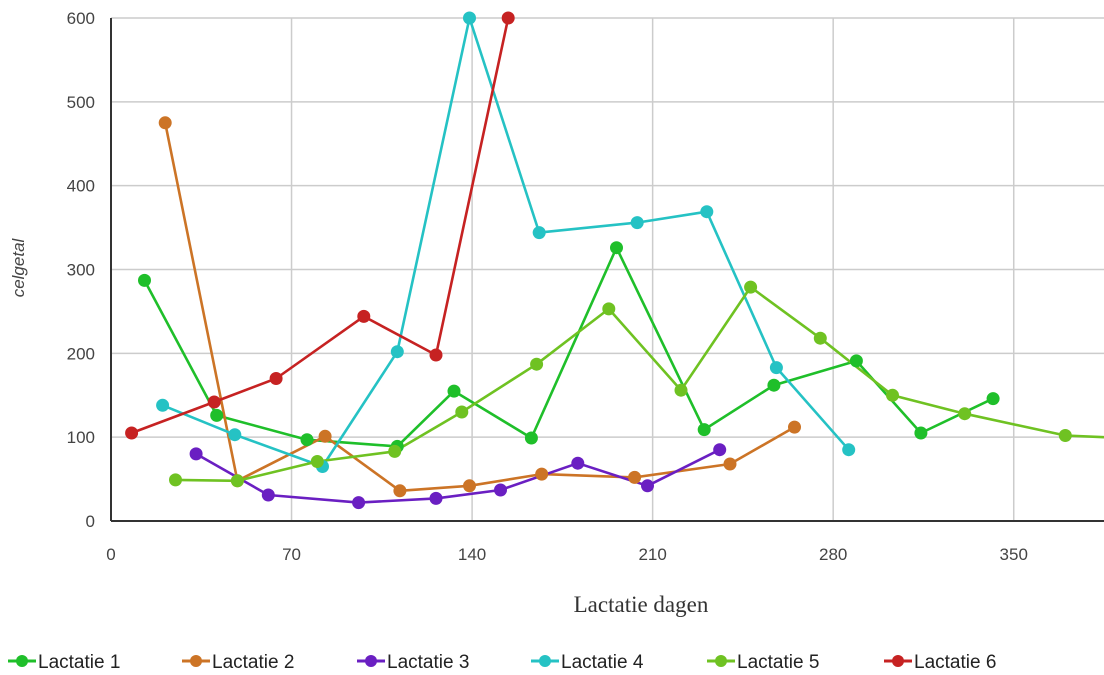 Image resolution: width=1104 pixels, height=675 pixels. What do you see at coordinates (81, 353) in the screenshot?
I see `y-tick-label: 200` at bounding box center [81, 353].